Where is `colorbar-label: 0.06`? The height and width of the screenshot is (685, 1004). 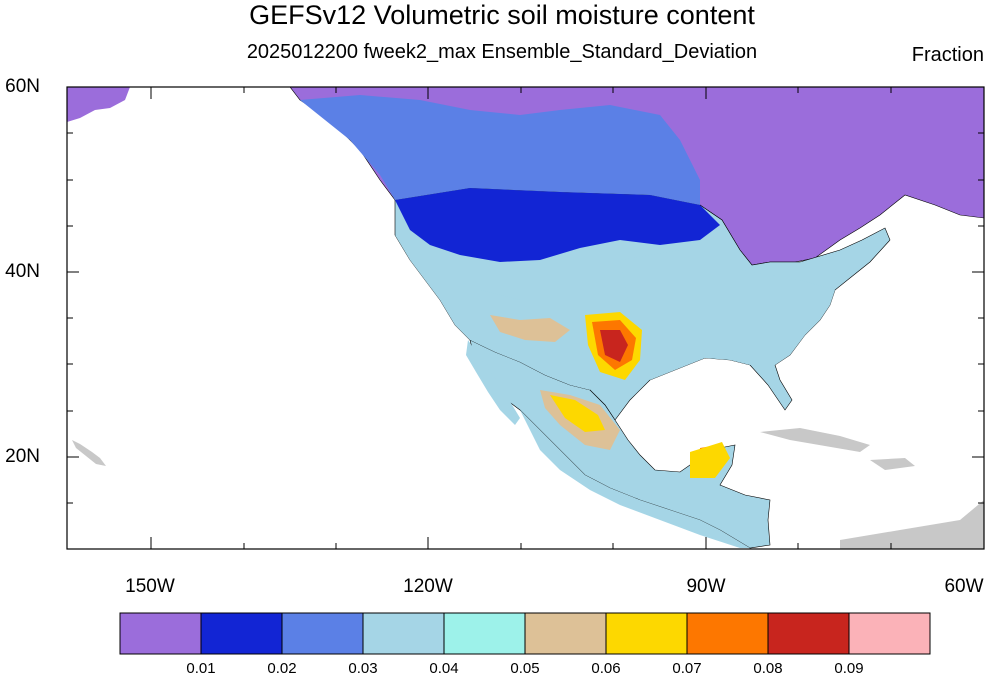 colorbar-label: 0.06 is located at coordinates (606, 668).